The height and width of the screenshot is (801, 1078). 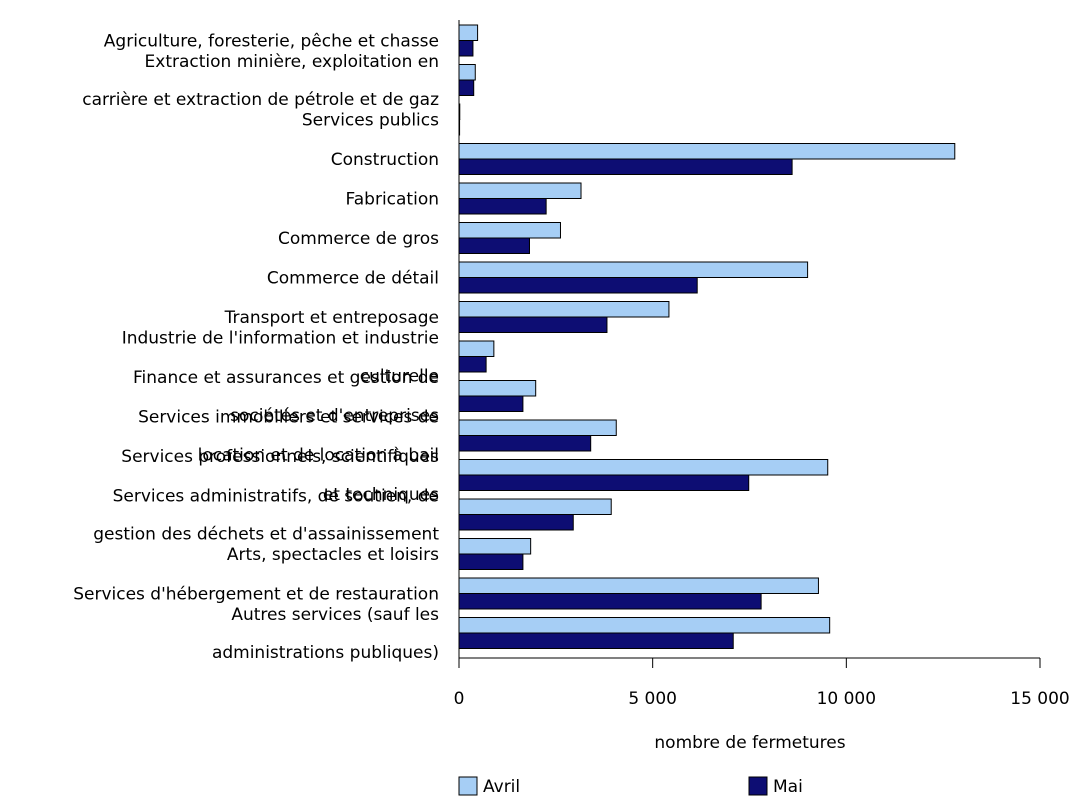 I want to click on category-label: Agriculture, foresterie, pêche et chasse, so click(x=271, y=42).